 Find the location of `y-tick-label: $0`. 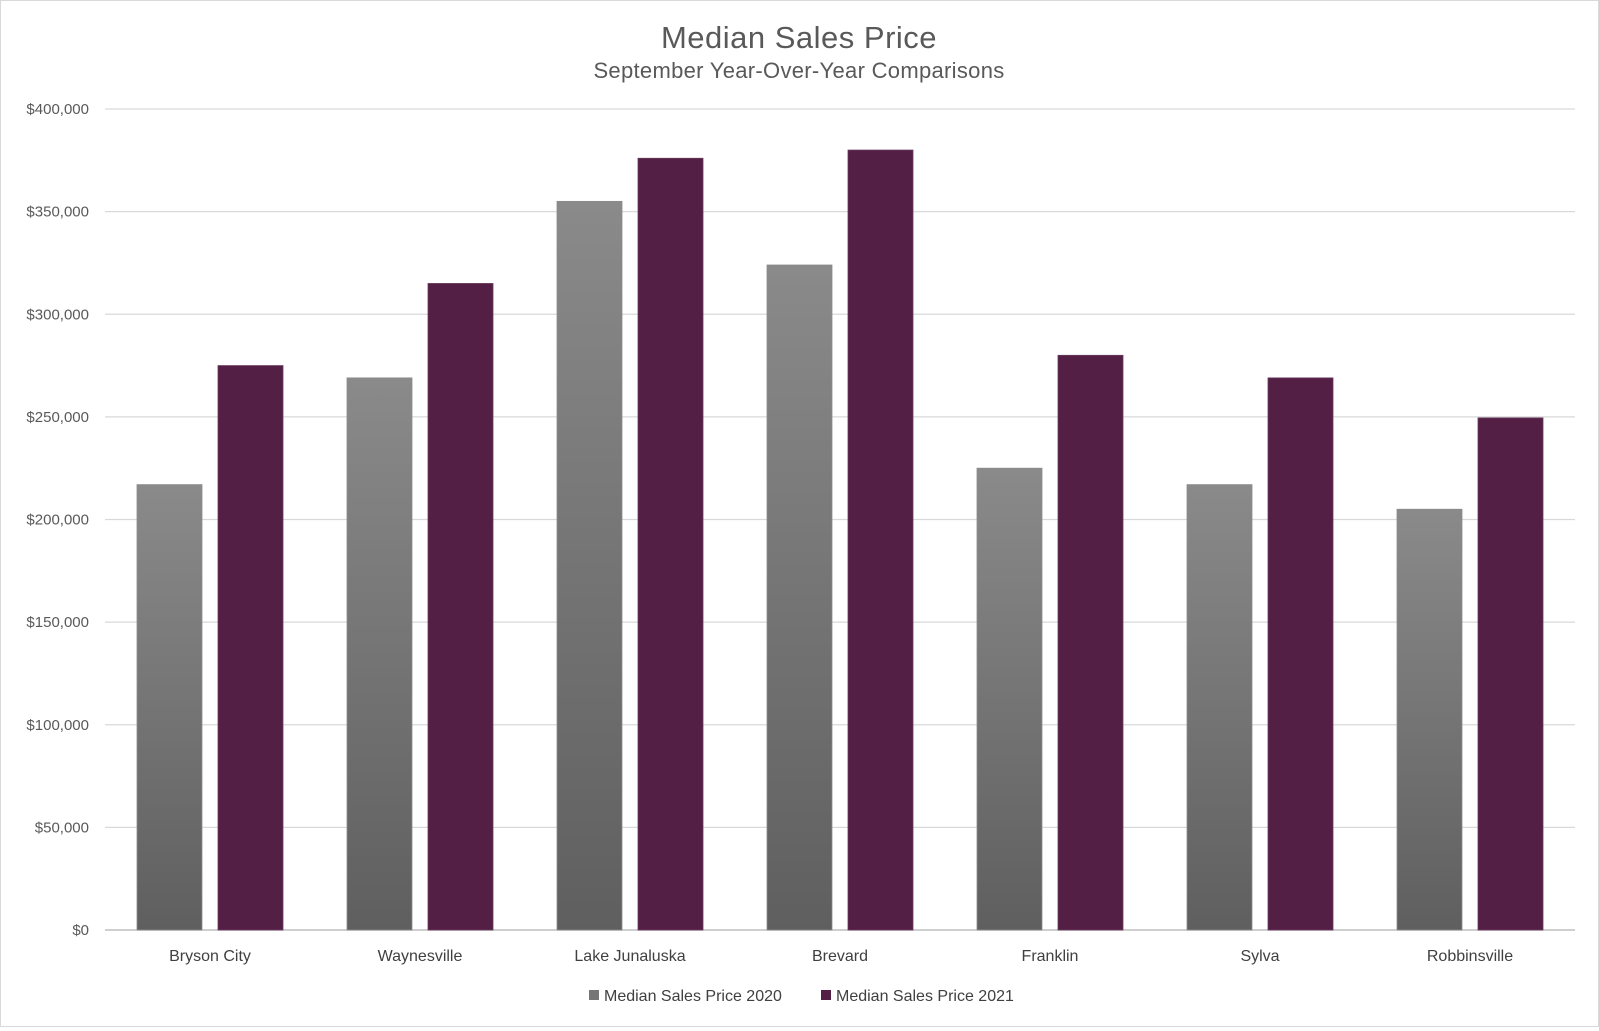

y-tick-label: $0 is located at coordinates (80, 930).